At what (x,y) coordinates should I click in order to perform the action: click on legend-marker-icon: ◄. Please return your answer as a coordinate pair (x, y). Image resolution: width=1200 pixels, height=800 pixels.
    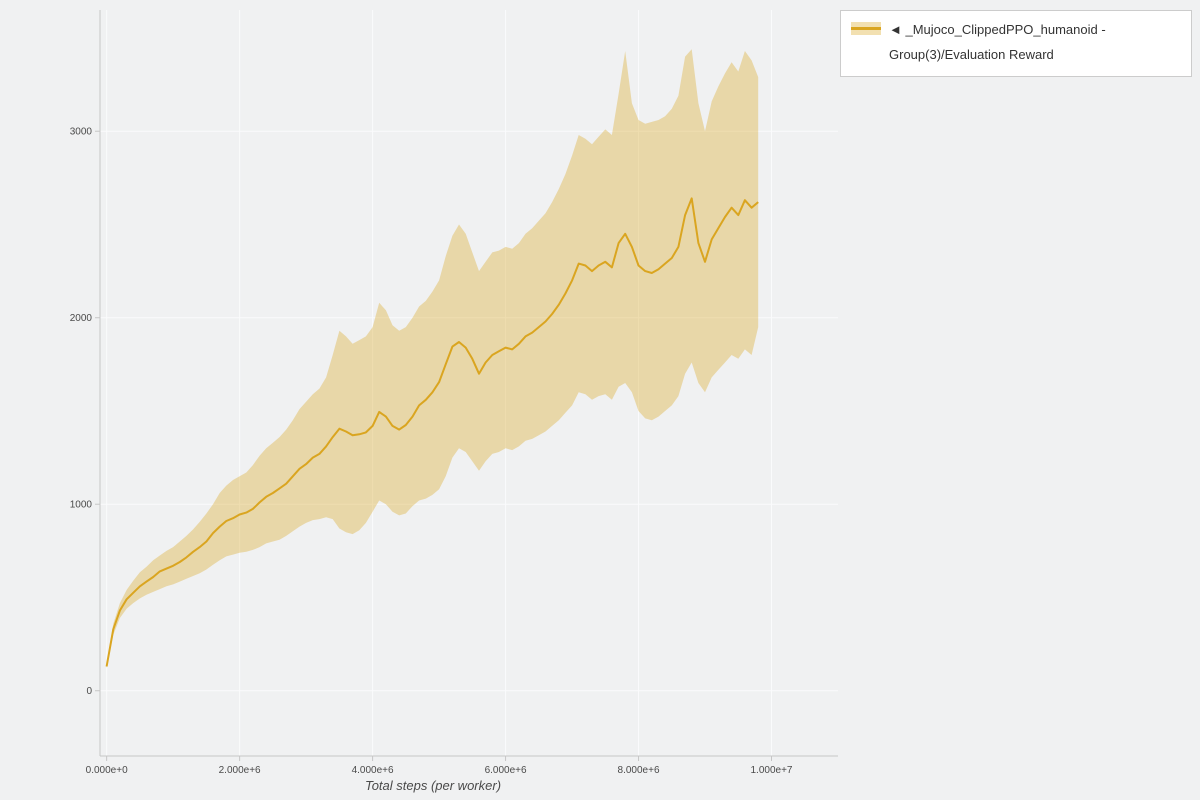
    Looking at the image, I should click on (895, 29).